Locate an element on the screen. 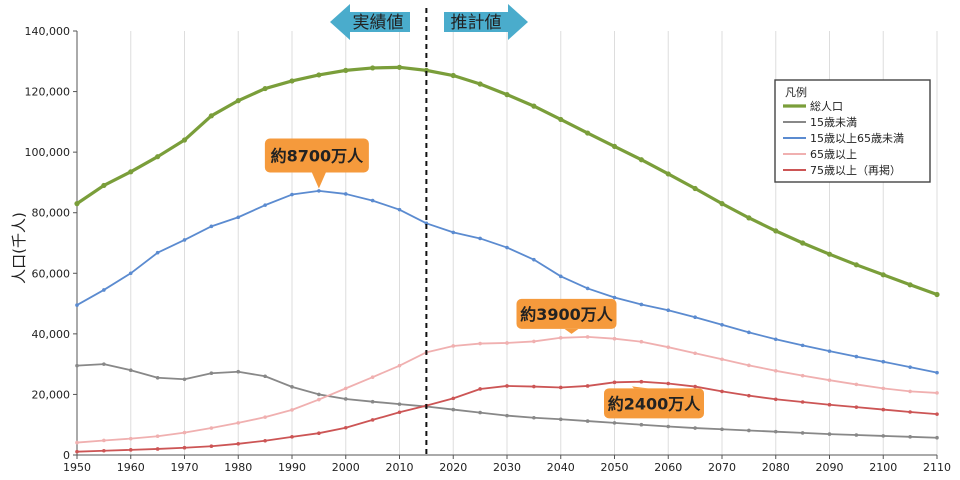 Image resolution: width=960 pixels, height=480 pixels. y-tick-label: 20,000 is located at coordinates (51, 394).